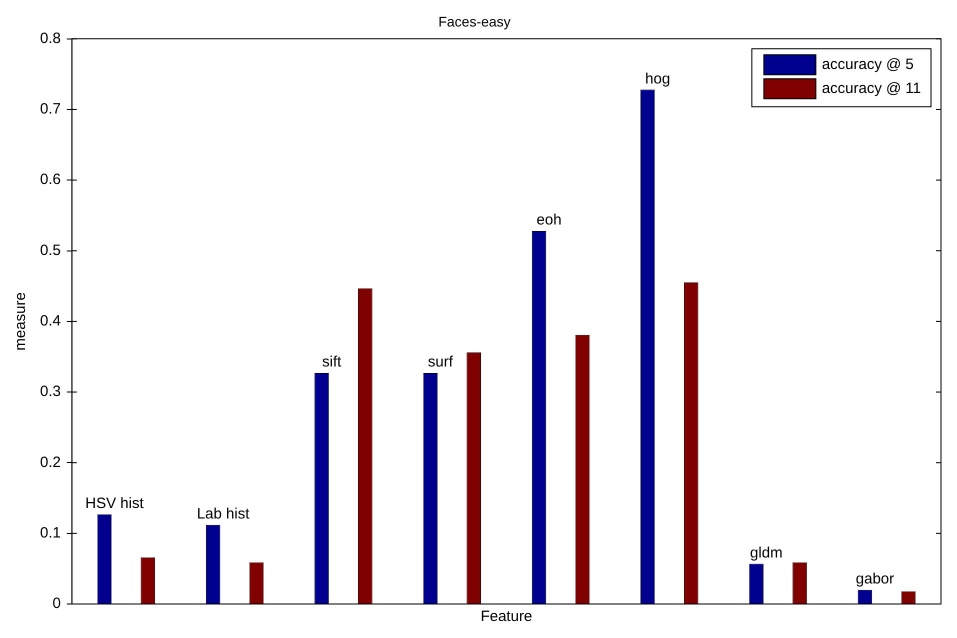 The width and height of the screenshot is (957, 638). Describe the element at coordinates (50, 391) in the screenshot. I see `y-tick-label: 0.3` at that location.